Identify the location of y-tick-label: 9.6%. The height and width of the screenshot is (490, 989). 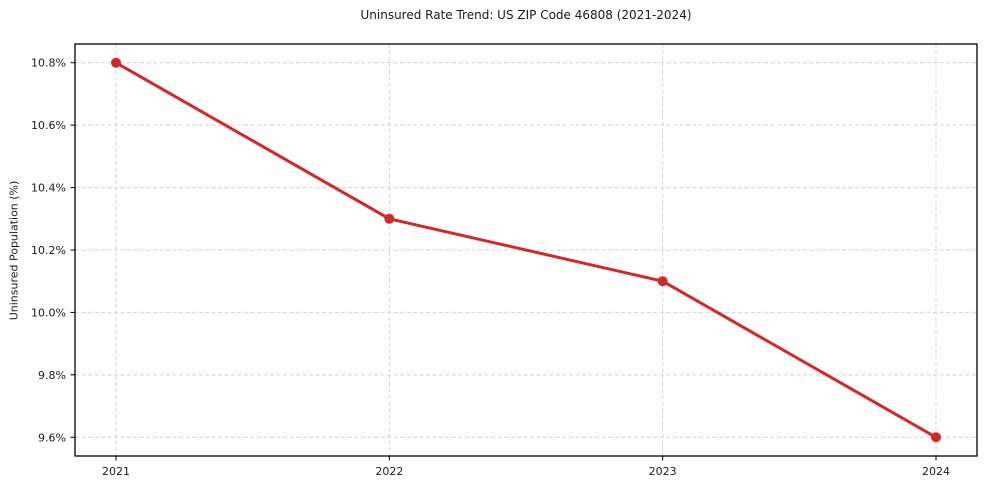
(52, 437).